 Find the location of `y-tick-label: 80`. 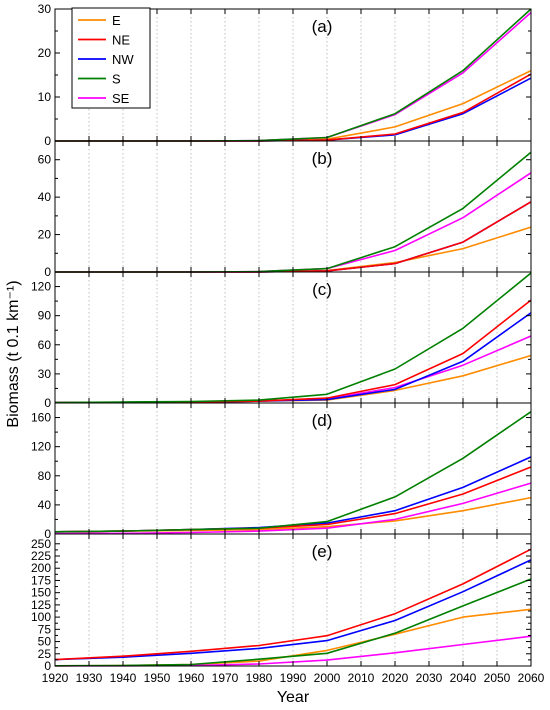

y-tick-label: 80 is located at coordinates (45, 476).